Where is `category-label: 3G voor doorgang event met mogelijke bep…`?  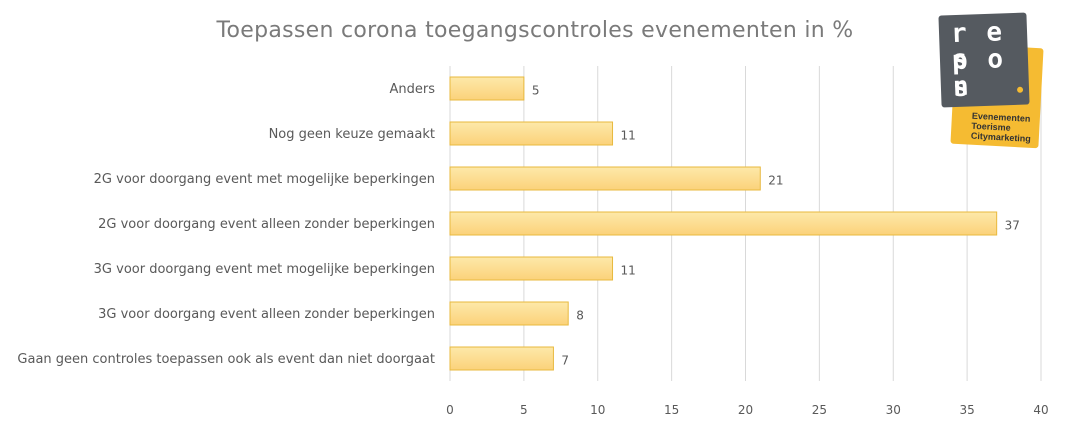 category-label: 3G voor doorgang event met mogelijke bep… is located at coordinates (264, 269).